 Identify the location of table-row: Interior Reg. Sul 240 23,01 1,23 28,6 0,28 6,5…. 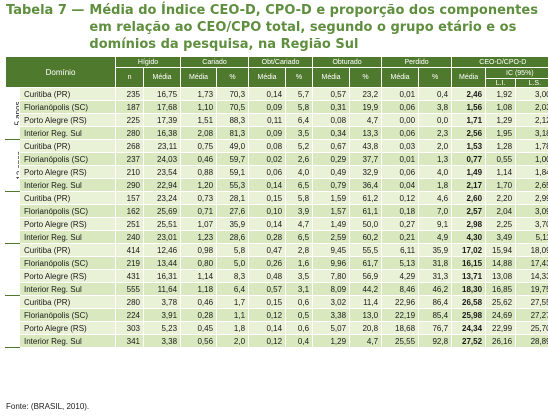
(277, 237).